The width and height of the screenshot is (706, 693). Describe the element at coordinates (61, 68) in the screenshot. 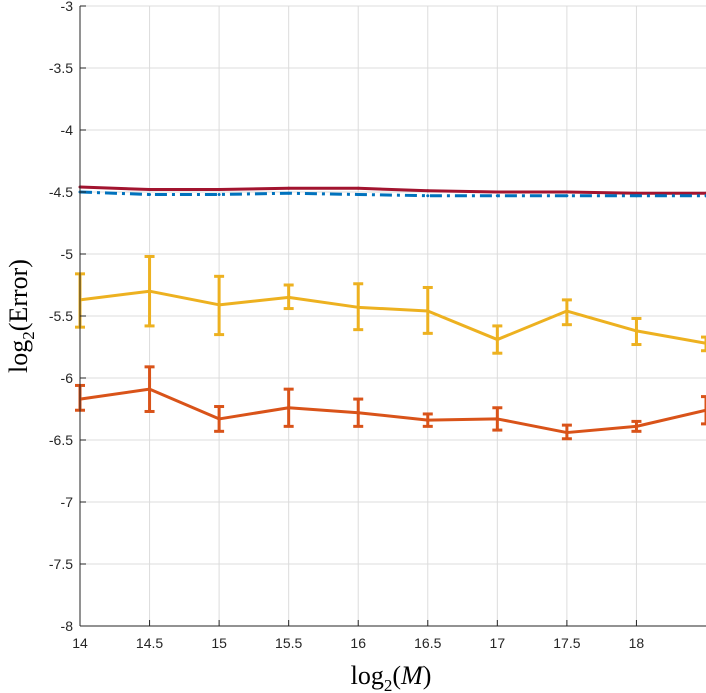

I see `y-tick-label: -3.5` at that location.